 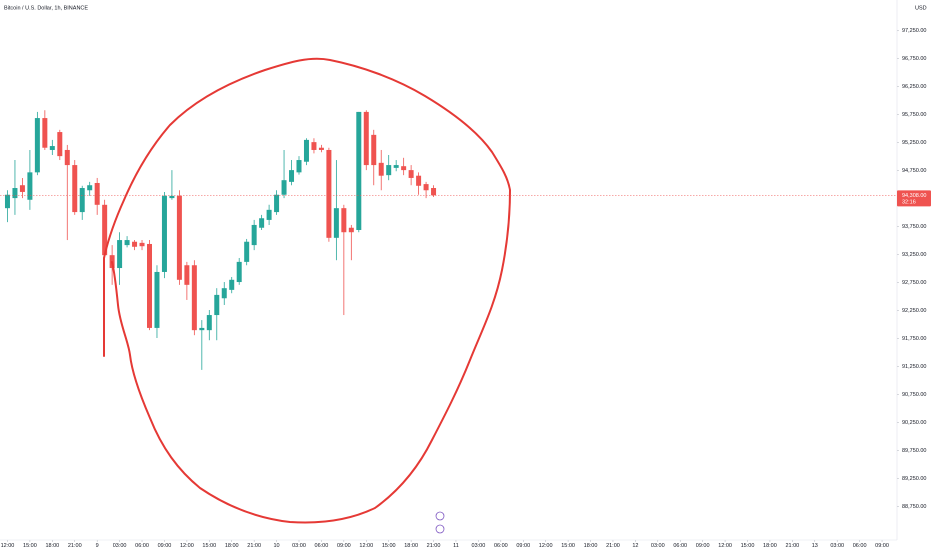 I want to click on x-tick-label: 13, so click(x=815, y=546).